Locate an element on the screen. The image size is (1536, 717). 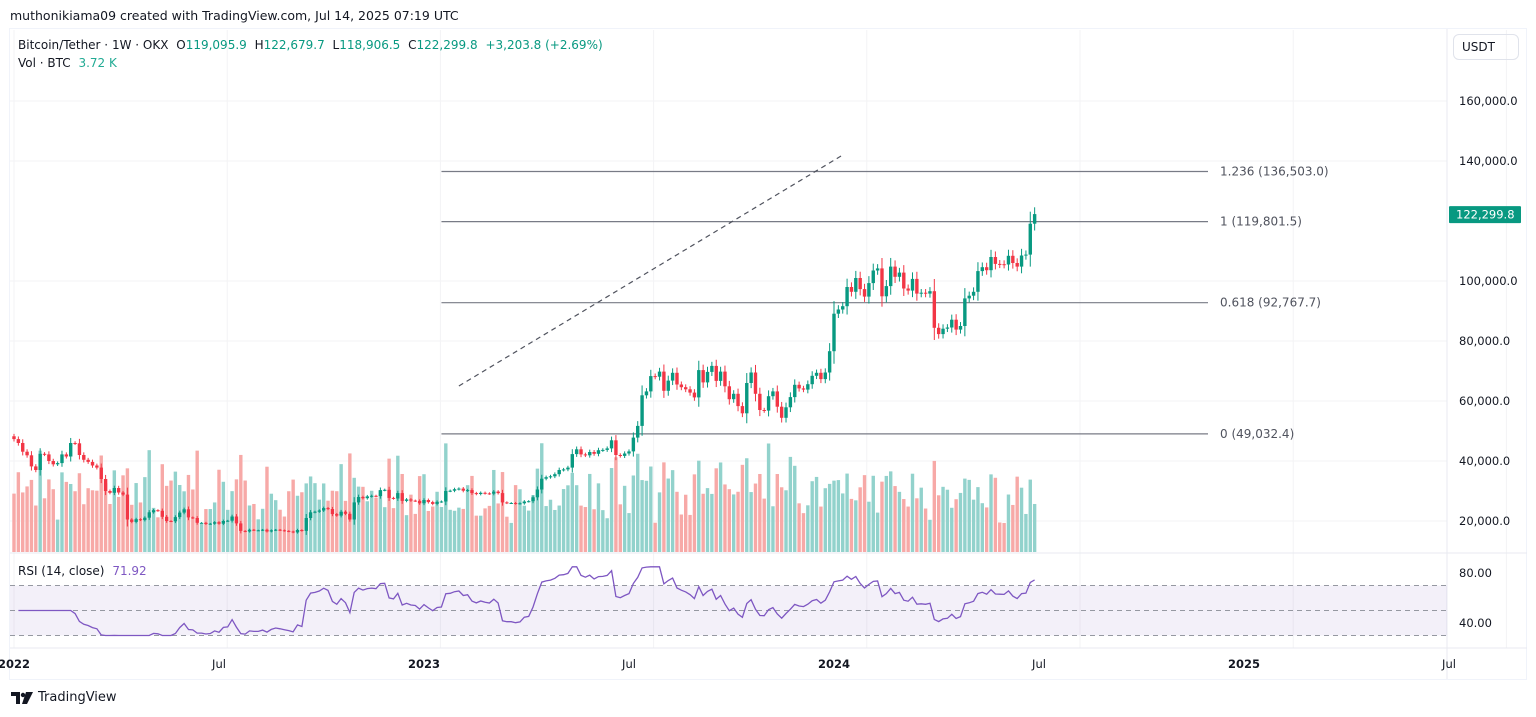
currency-button: USDT is located at coordinates (1486, 47).